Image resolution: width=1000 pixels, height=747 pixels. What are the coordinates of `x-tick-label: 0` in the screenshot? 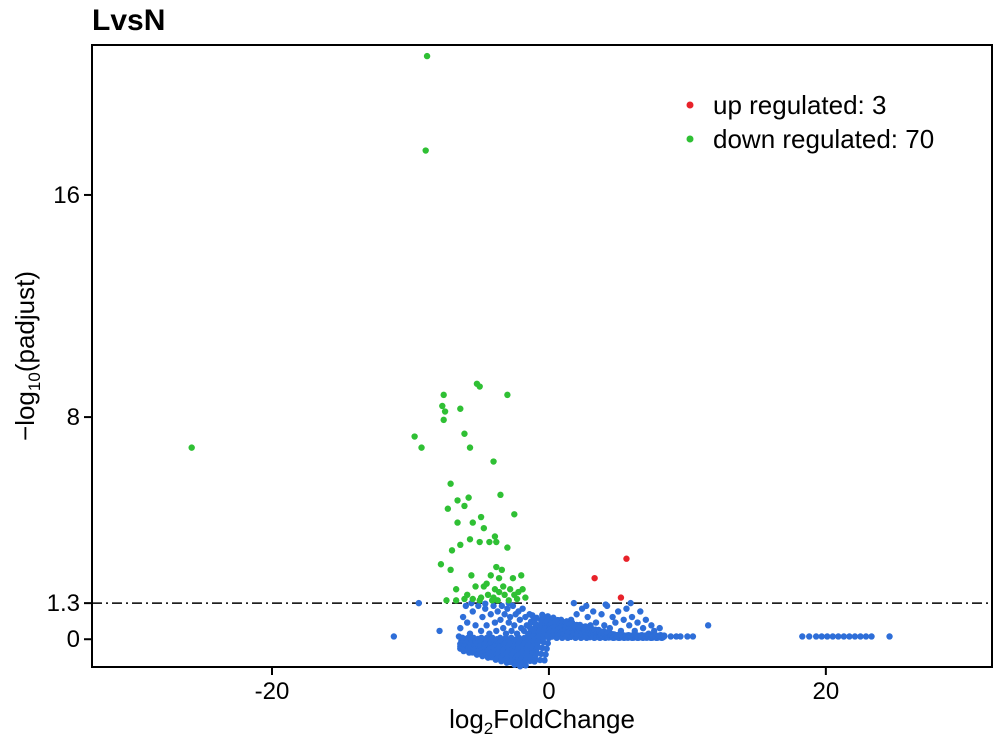 It's located at (548, 691).